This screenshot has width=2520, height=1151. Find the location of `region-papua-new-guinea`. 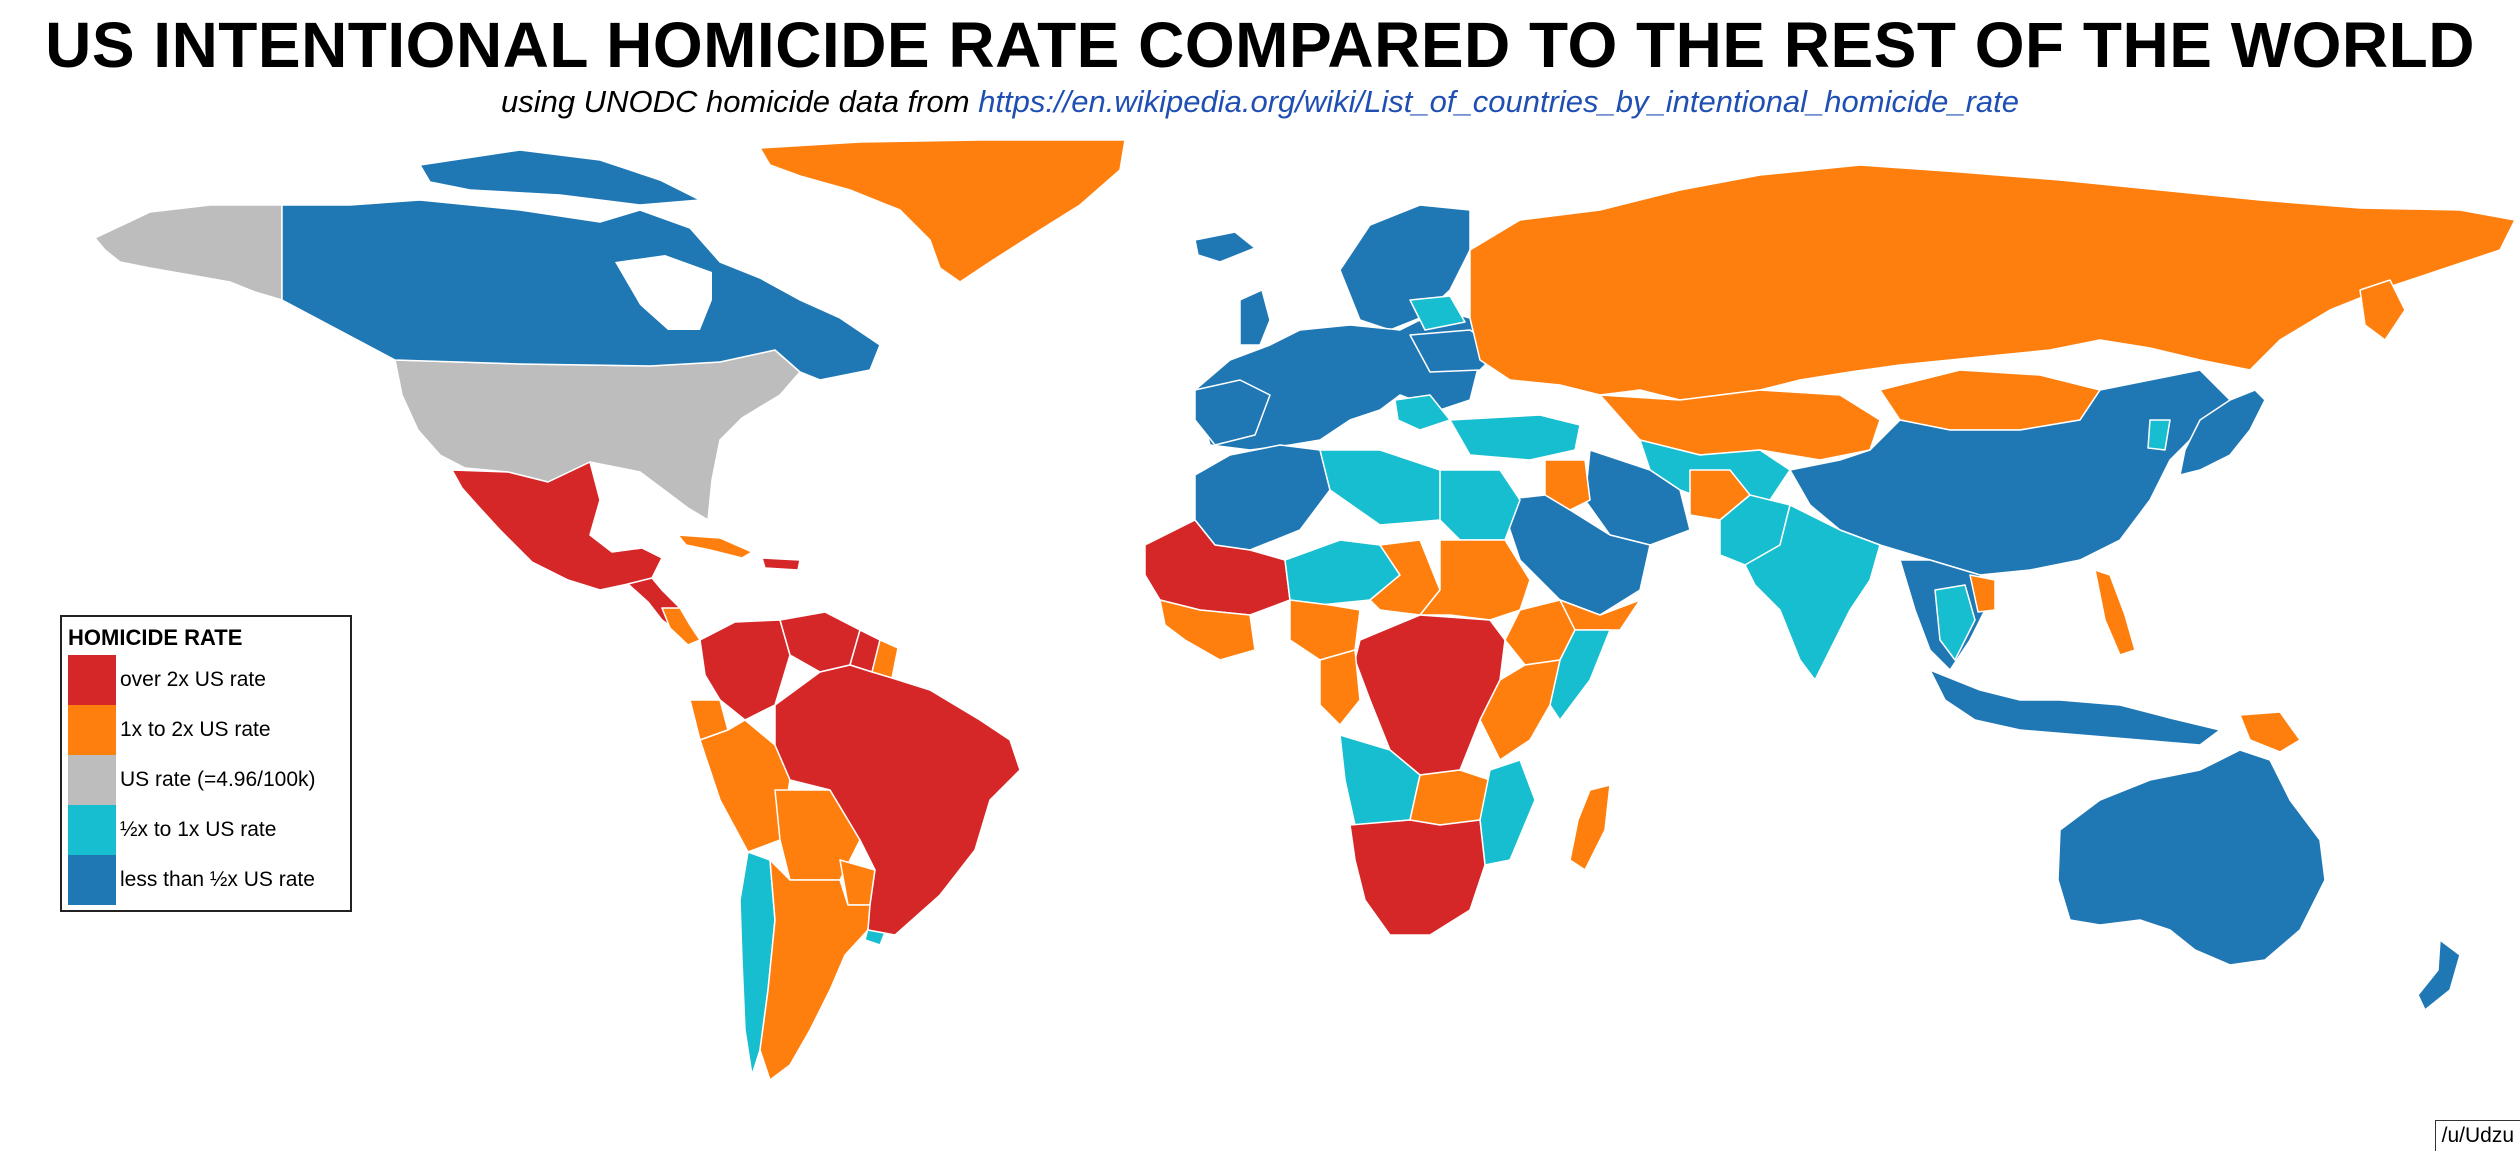

region-papua-new-guinea is located at coordinates (2270, 732).